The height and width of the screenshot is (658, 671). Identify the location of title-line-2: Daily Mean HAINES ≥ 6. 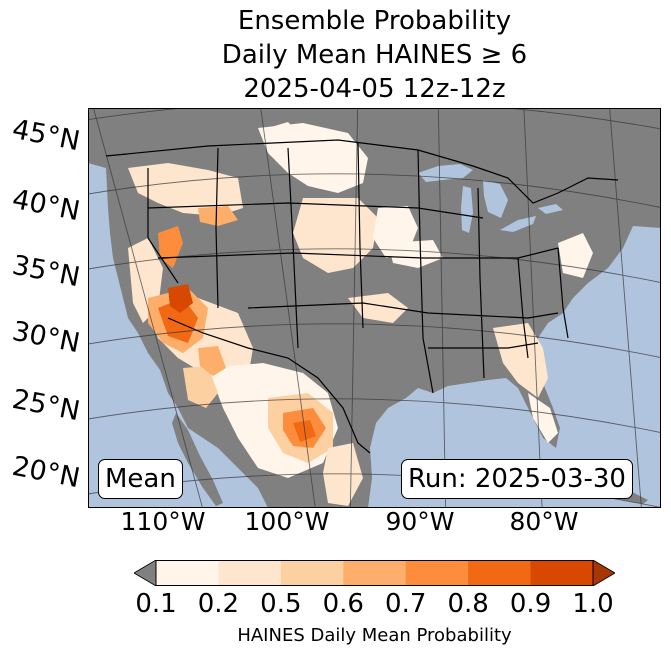
(374, 55).